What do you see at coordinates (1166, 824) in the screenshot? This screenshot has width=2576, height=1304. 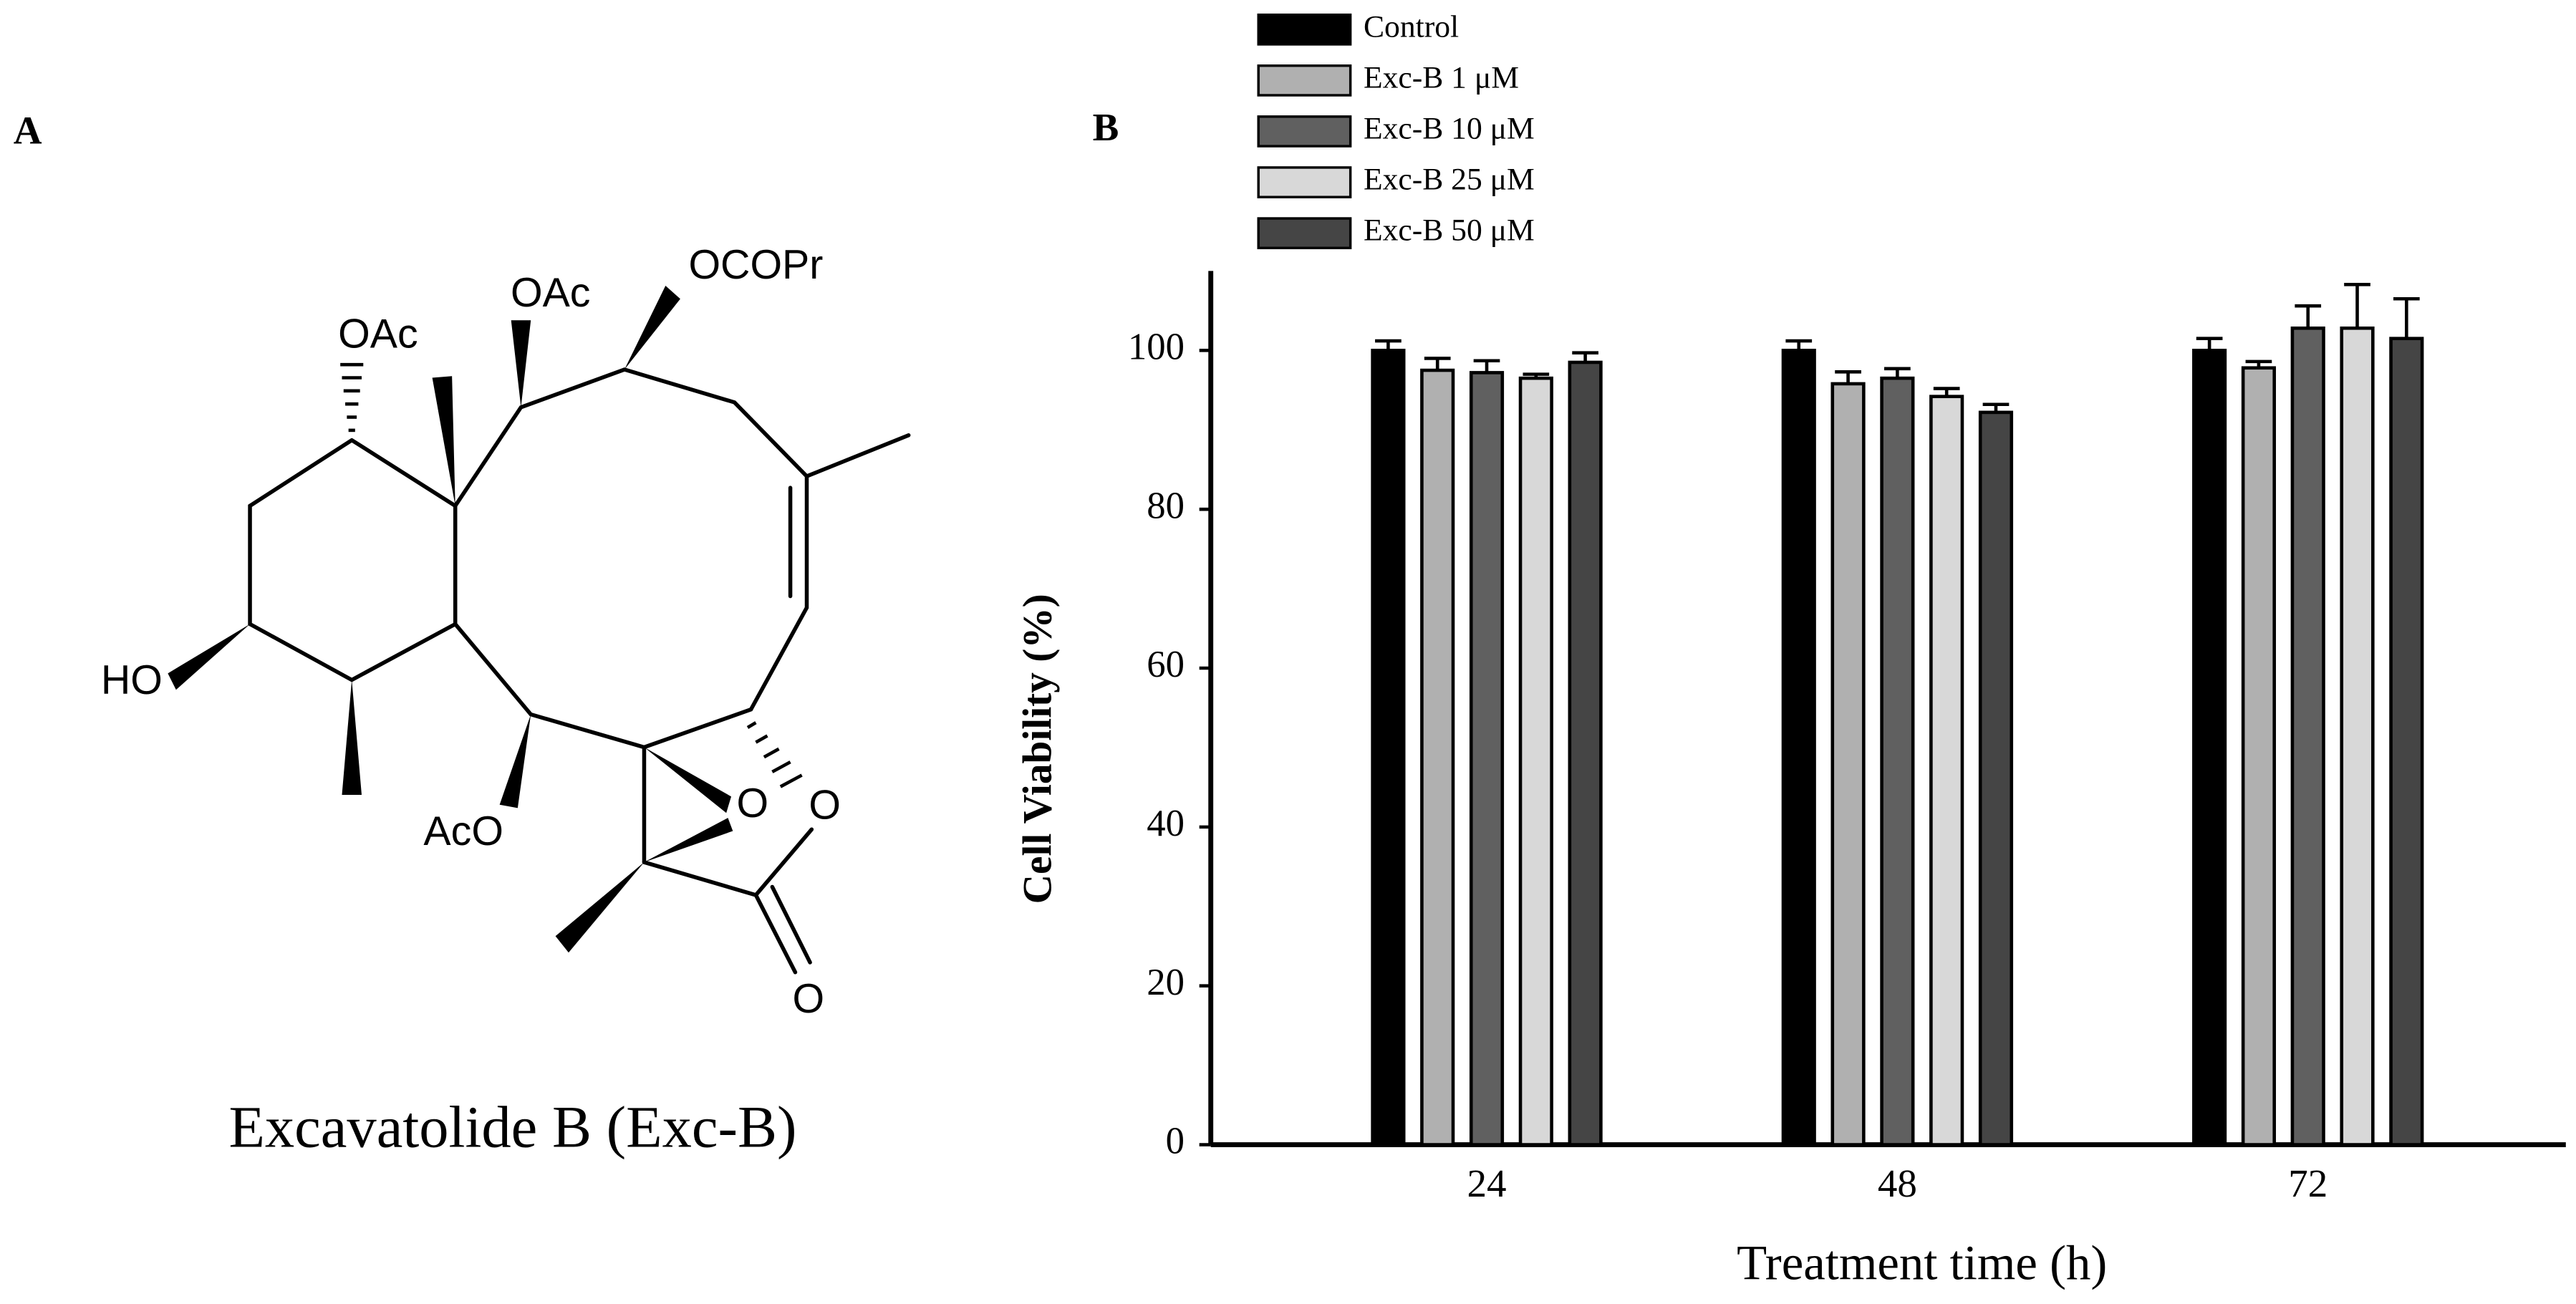 I see `y-tick-label: 40` at bounding box center [1166, 824].